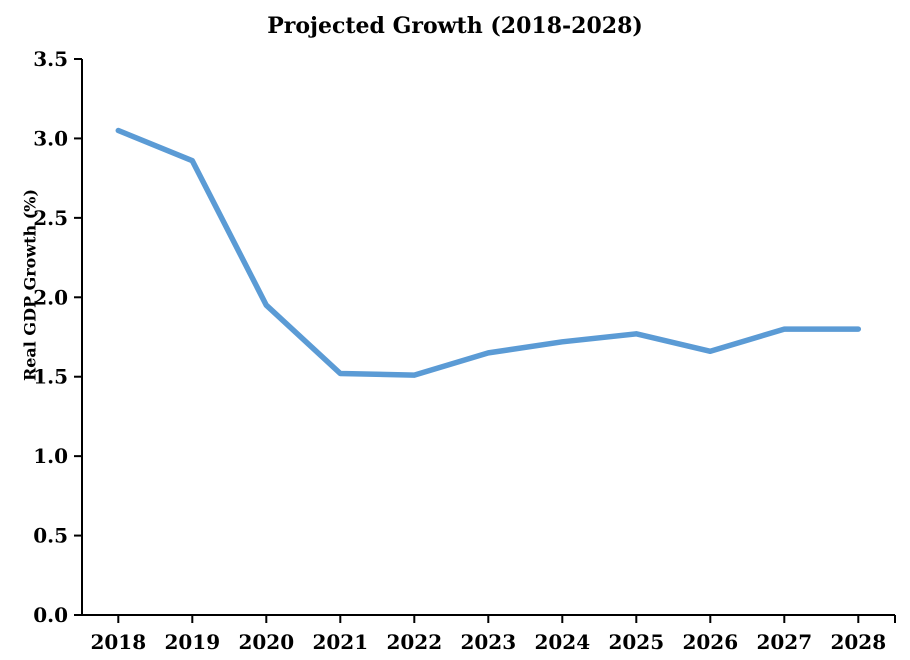  What do you see at coordinates (50, 59) in the screenshot?
I see `y-axis-tick-label: 3.5` at bounding box center [50, 59].